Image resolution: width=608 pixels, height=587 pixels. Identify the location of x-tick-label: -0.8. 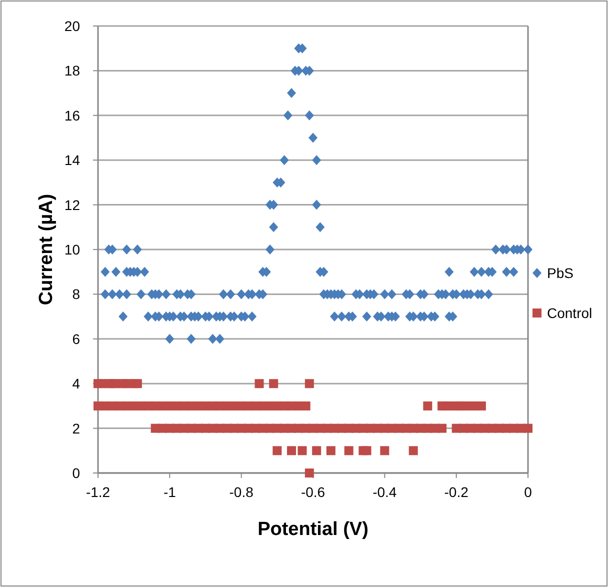
(241, 492).